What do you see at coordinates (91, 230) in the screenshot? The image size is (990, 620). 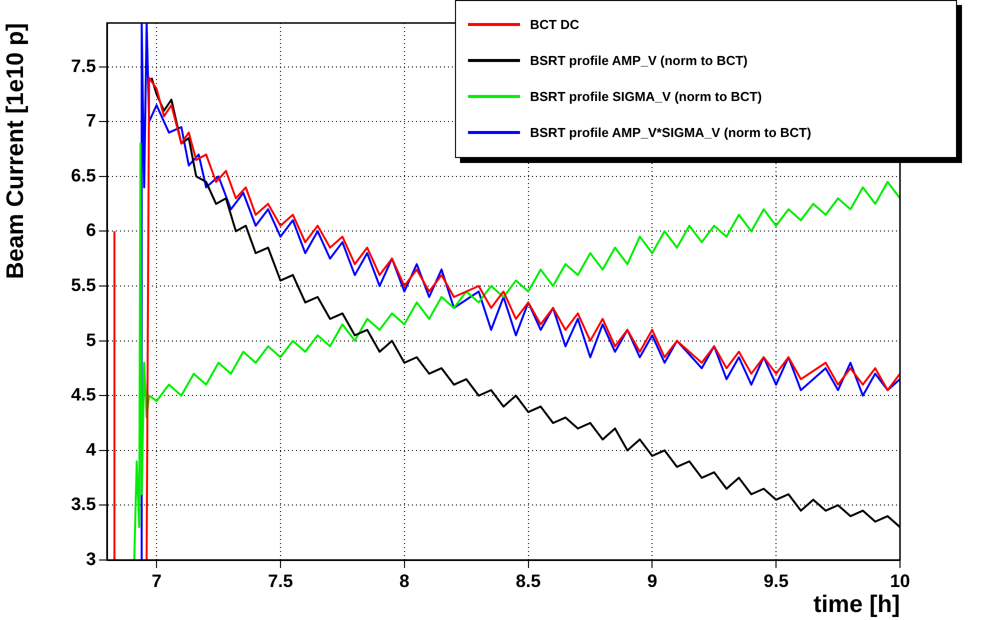 I see `y-tick-label: 6` at bounding box center [91, 230].